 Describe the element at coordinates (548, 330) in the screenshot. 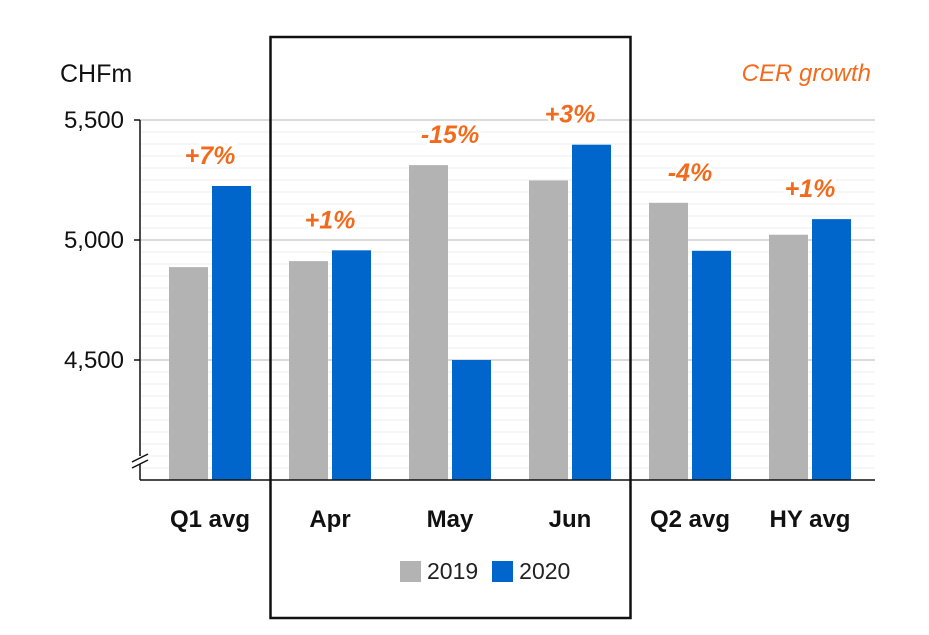

I see `bar-2019-jun` at that location.